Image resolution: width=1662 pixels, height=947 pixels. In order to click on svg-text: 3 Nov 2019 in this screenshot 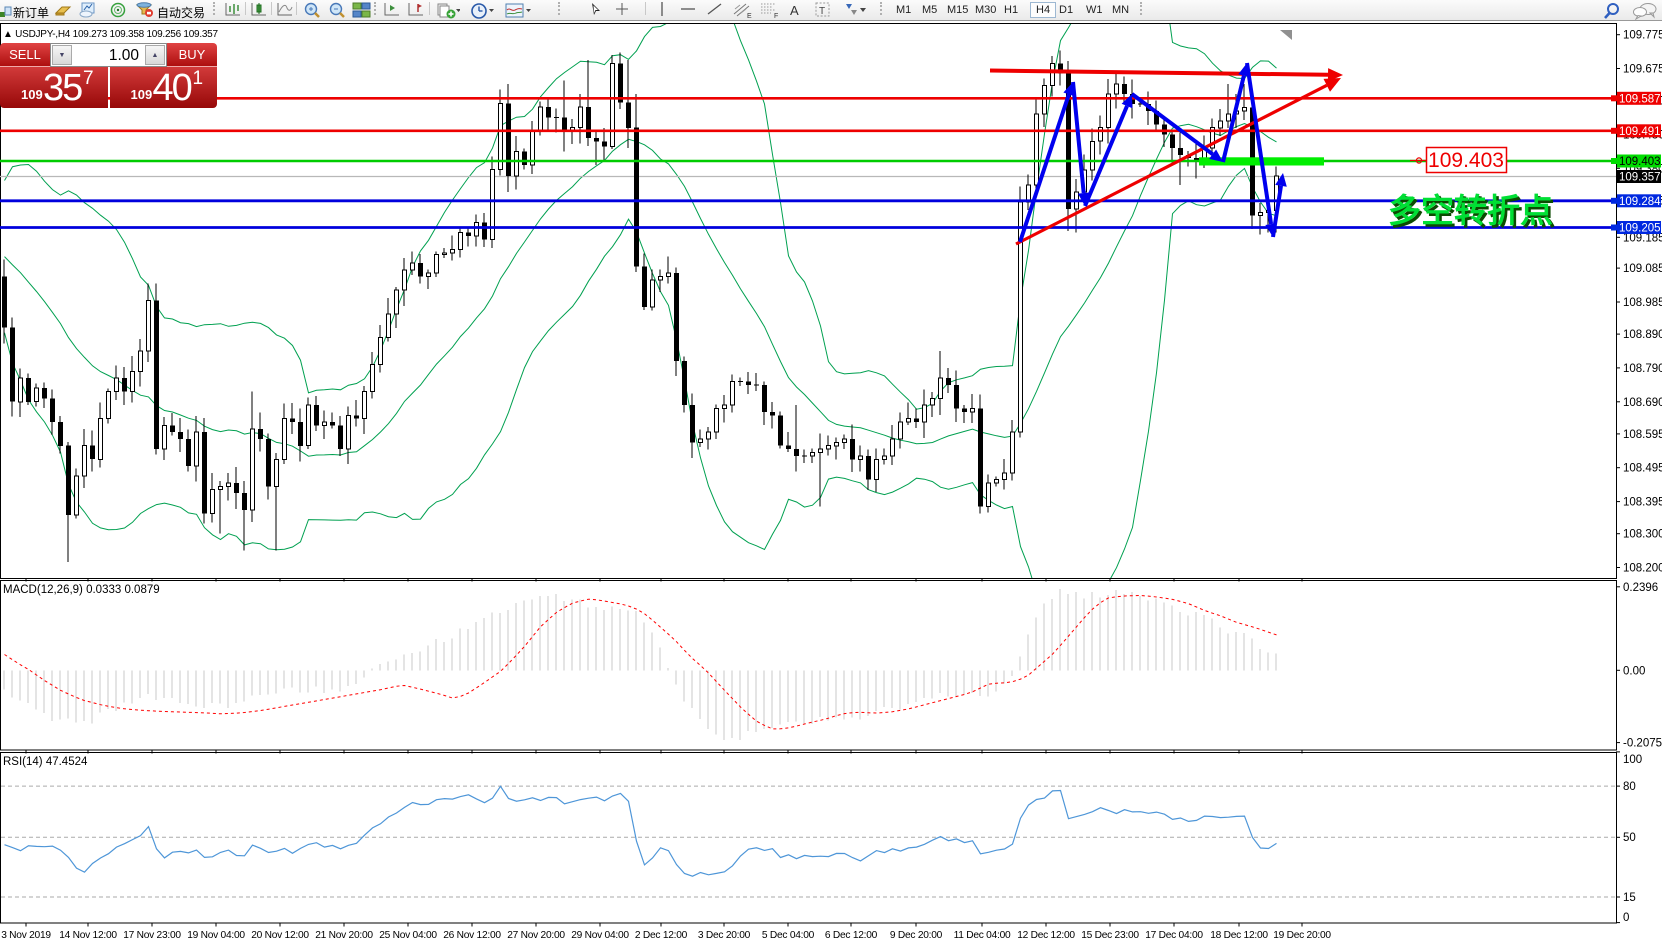, I will do `click(26, 935)`.